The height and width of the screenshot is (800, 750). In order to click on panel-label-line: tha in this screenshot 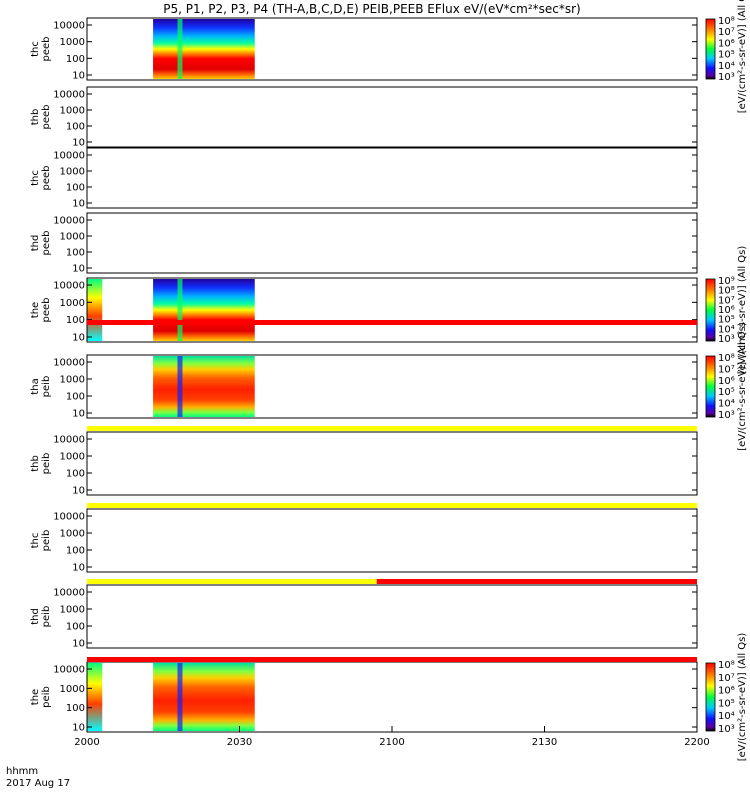, I will do `click(35, 386)`.